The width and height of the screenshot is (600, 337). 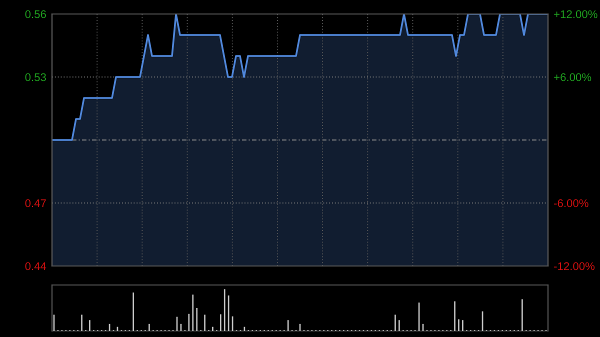 I want to click on y-tick-label: 0.56, so click(x=35, y=14).